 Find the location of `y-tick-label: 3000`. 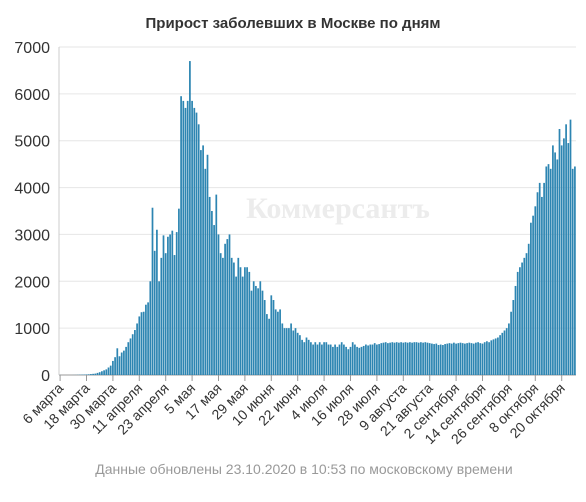

y-tick-label: 3000 is located at coordinates (32, 235).